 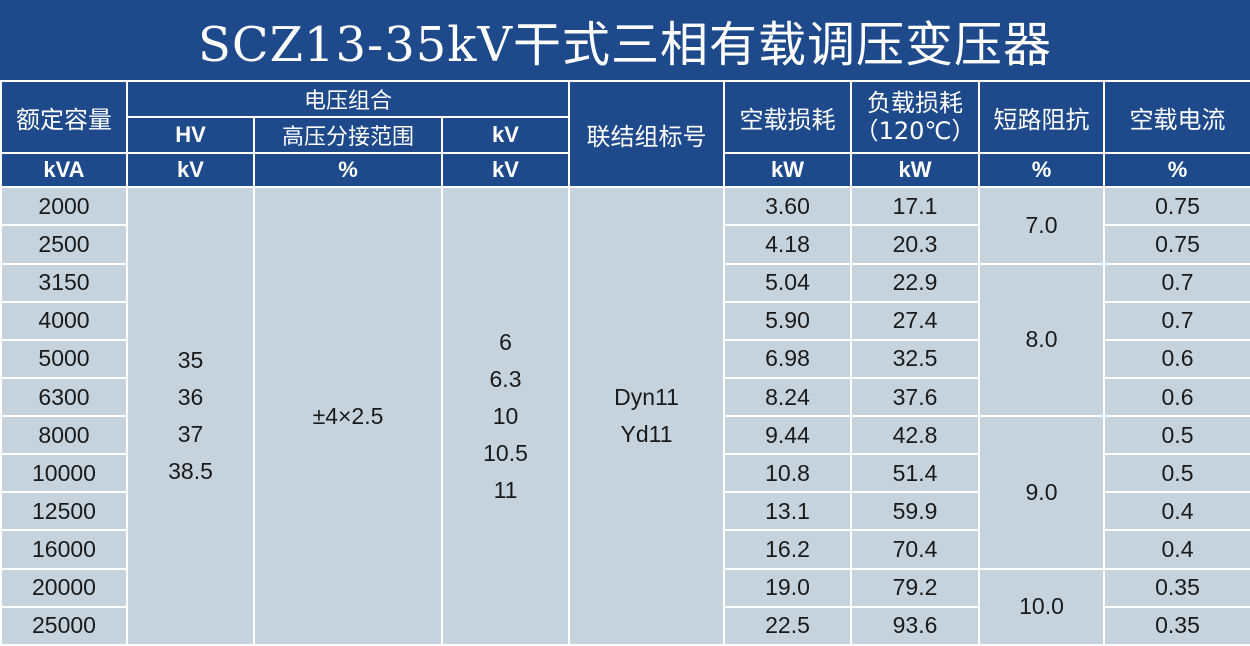 What do you see at coordinates (64, 587) in the screenshot?
I see `capacity-cell: 20000` at bounding box center [64, 587].